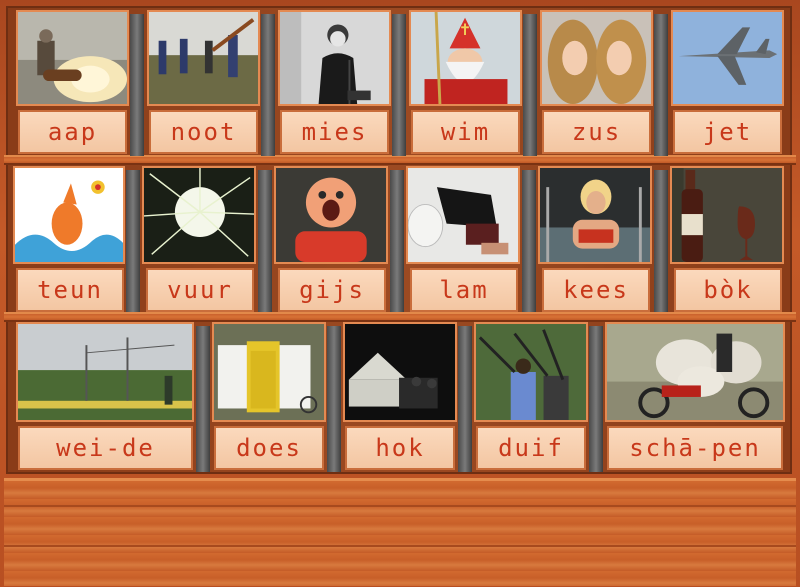 This screenshot has height=587, width=800. I want to click on word-label: zus, so click(596, 132).